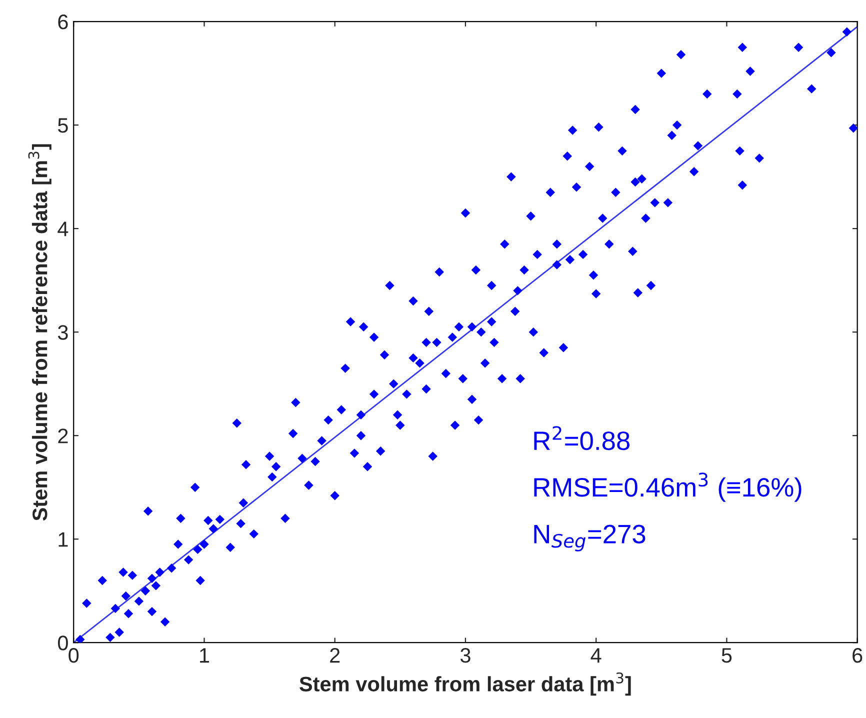  What do you see at coordinates (727, 655) in the screenshot?
I see `x-tick-label: 5` at bounding box center [727, 655].